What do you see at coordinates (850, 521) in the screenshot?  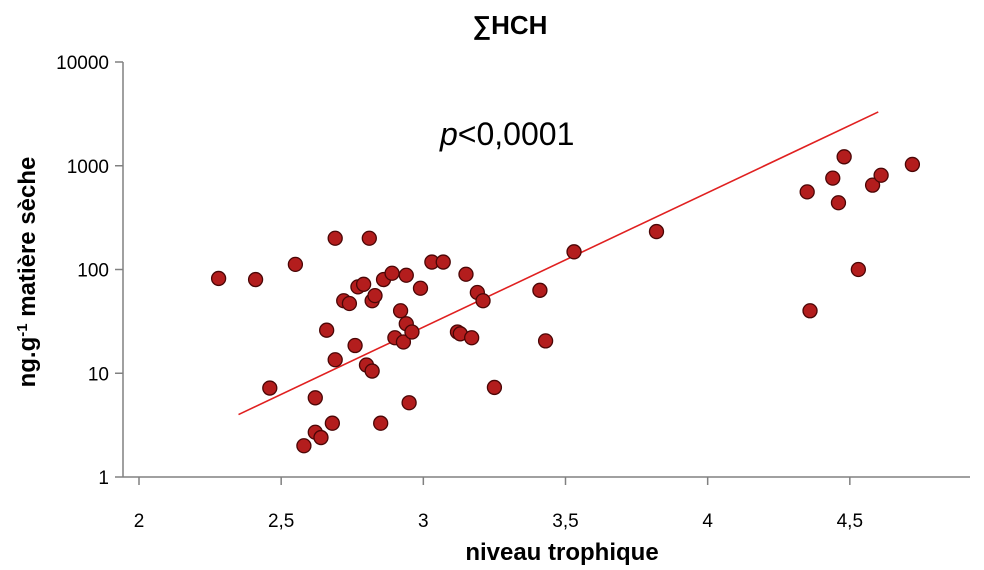 I see `x-tick-label: 4,5` at bounding box center [850, 521].